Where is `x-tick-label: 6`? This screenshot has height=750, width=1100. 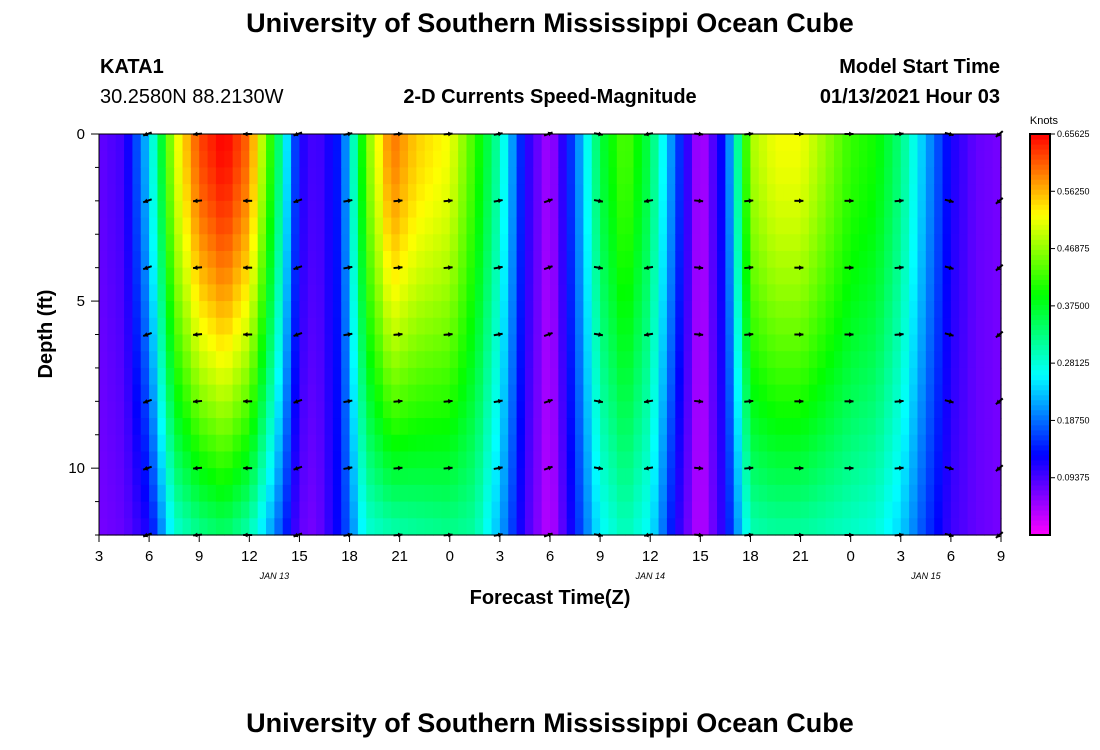 x-tick-label: 6 is located at coordinates (951, 556).